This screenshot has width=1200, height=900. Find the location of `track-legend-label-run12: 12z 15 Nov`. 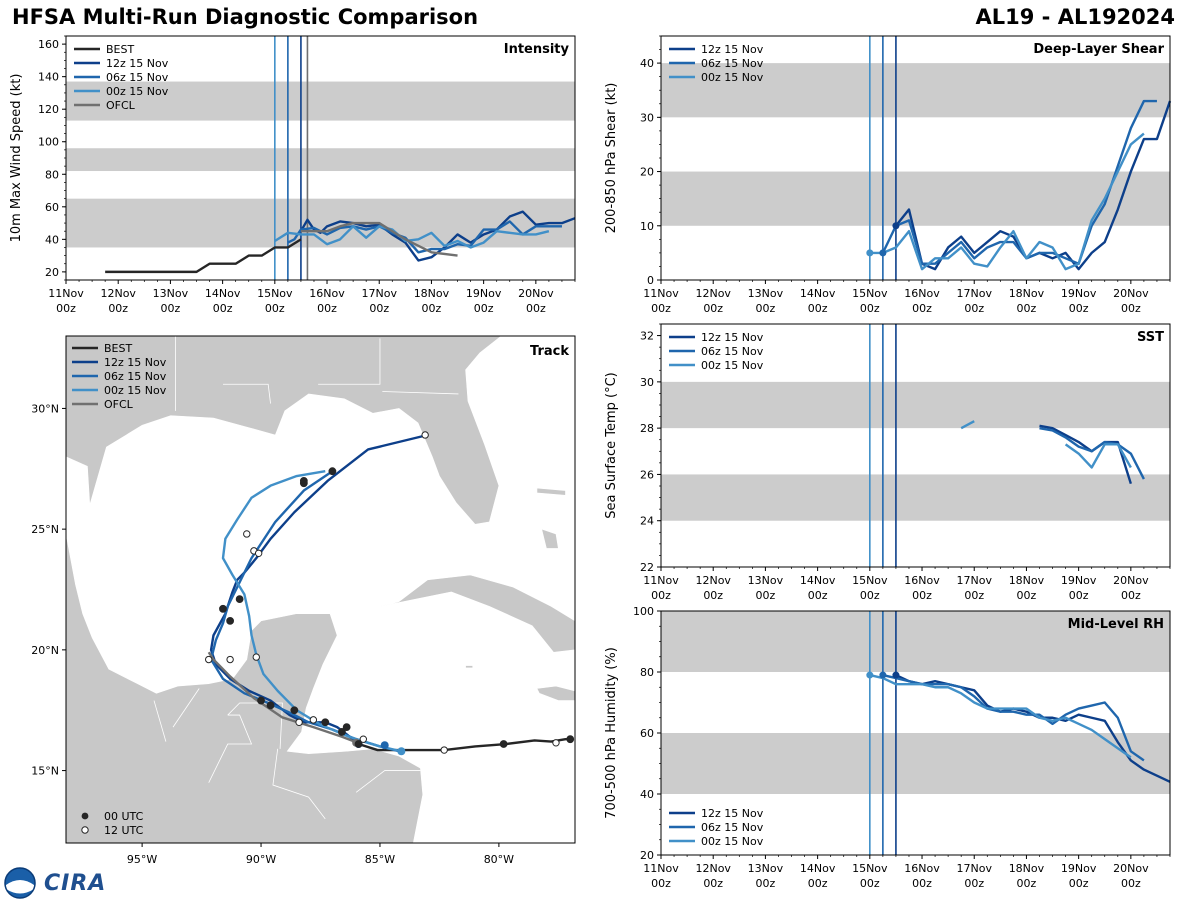

track-legend-label-run12: 12z 15 Nov is located at coordinates (135, 362).